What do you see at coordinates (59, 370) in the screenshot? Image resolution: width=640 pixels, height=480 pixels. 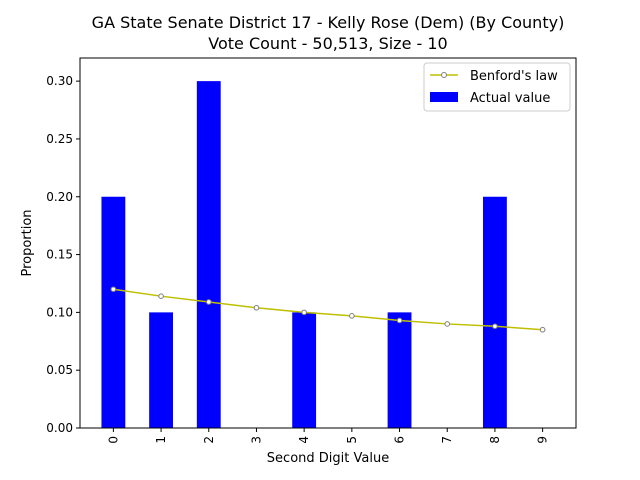 I see `y-tick-label-1: 0.05` at bounding box center [59, 370].